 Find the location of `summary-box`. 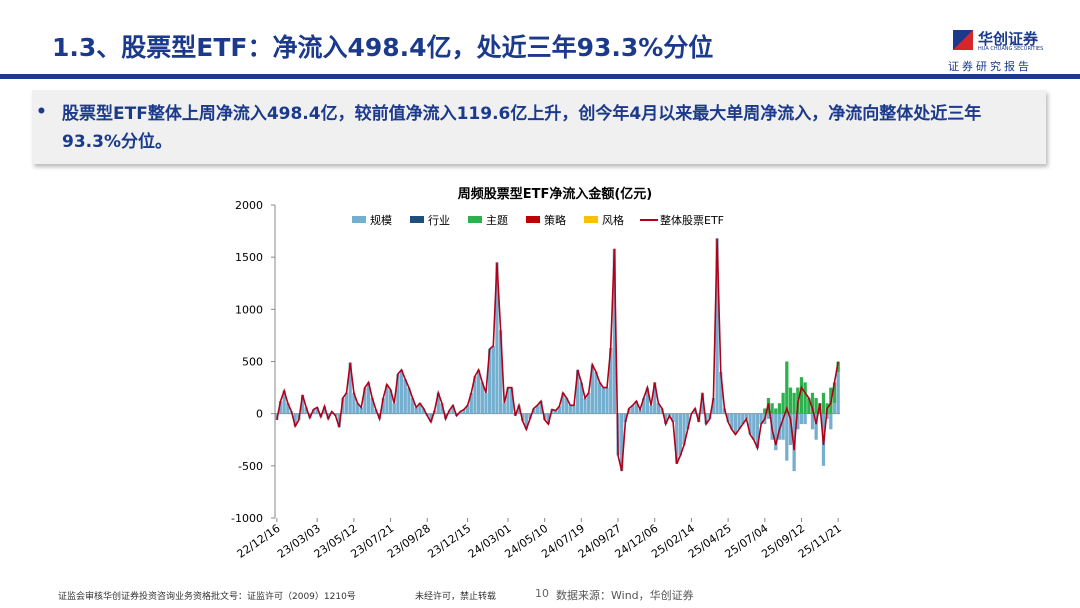

summary-box is located at coordinates (539, 127).